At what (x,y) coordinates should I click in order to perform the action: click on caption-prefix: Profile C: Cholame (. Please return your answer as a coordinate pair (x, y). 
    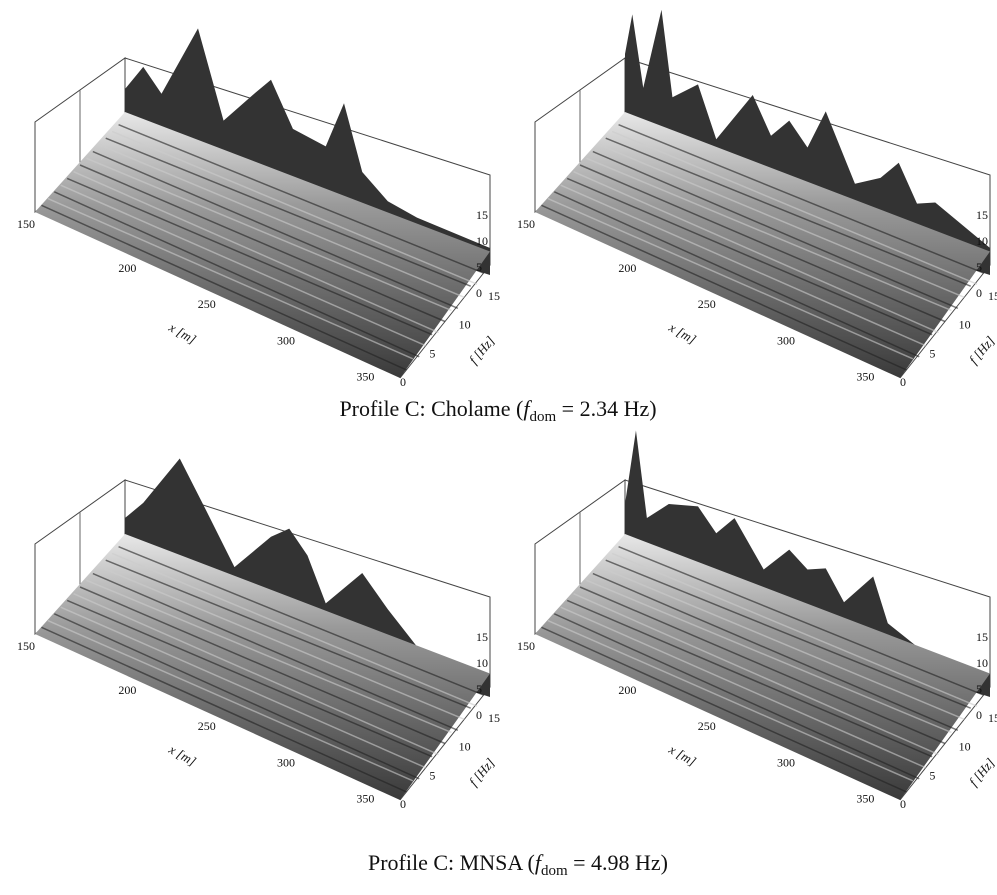
    Looking at the image, I should click on (431, 408).